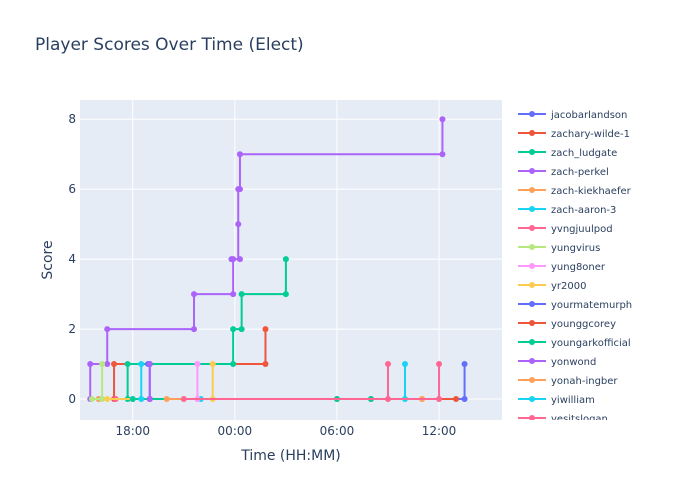  I want to click on legend-item-yonah-ingber: yonah-ingber, so click(568, 381).